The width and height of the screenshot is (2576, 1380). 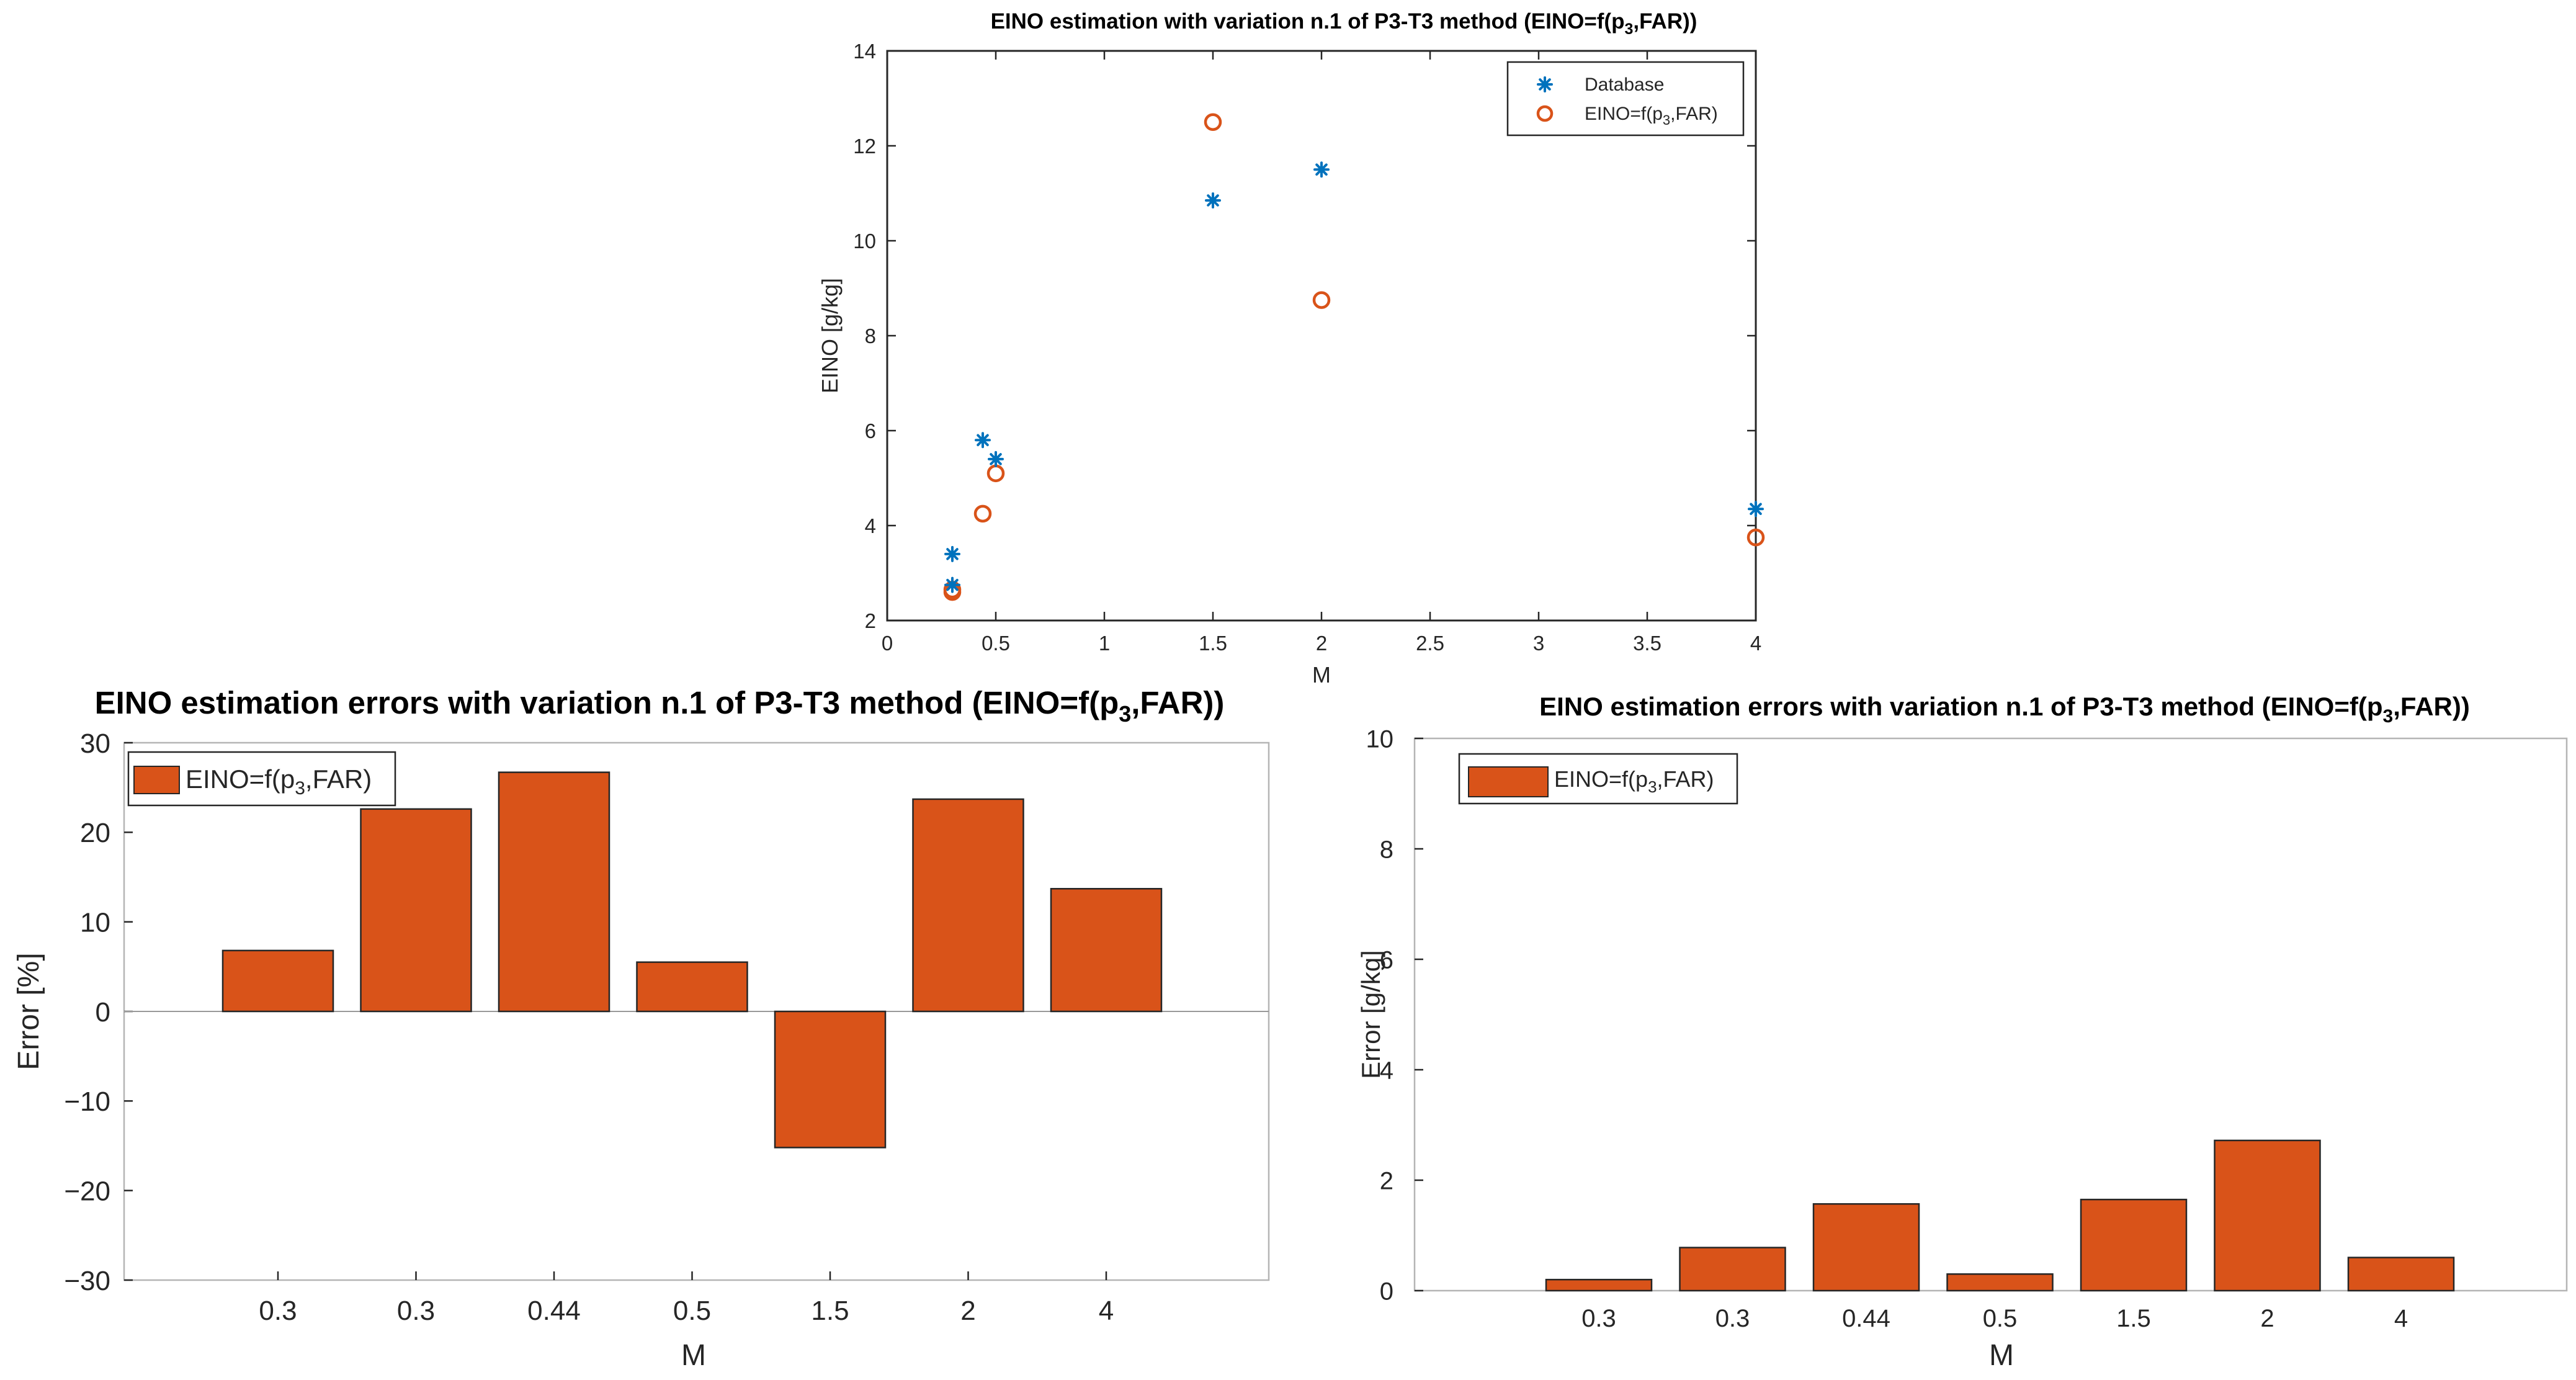 What do you see at coordinates (28, 1011) in the screenshot?
I see `y-axis-label: Error [%]` at bounding box center [28, 1011].